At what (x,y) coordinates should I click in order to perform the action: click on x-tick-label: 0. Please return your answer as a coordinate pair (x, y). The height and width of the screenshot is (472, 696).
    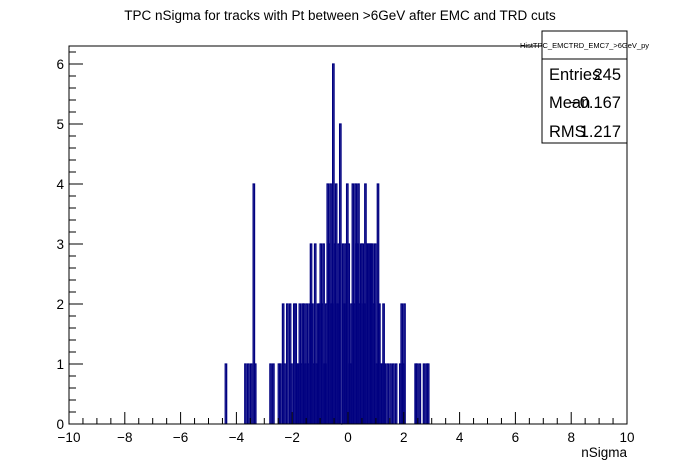
    Looking at the image, I should click on (348, 437).